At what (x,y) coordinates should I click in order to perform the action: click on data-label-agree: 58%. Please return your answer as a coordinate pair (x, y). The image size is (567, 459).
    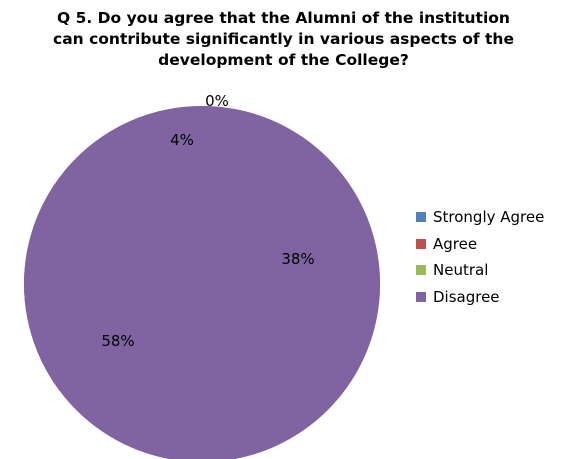
    Looking at the image, I should click on (117, 341).